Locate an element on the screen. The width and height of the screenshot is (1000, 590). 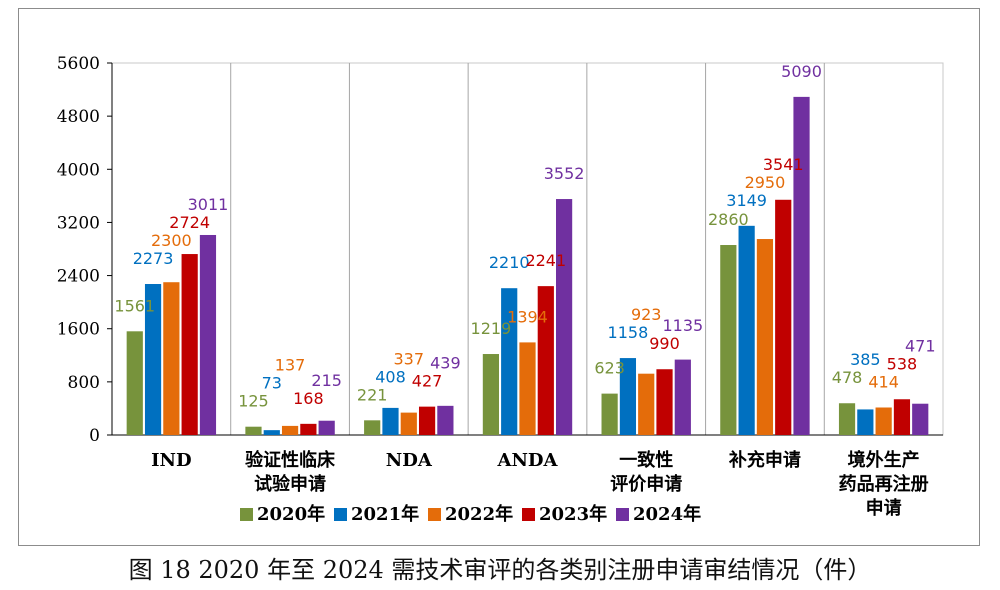
data-label-2023年: 2724 is located at coordinates (189, 222).